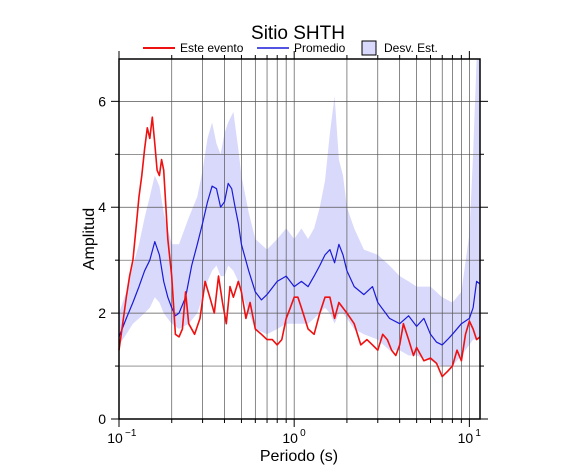 The image size is (586, 475). What do you see at coordinates (320, 48) in the screenshot?
I see `legend-label-promedio: Promedio` at bounding box center [320, 48].